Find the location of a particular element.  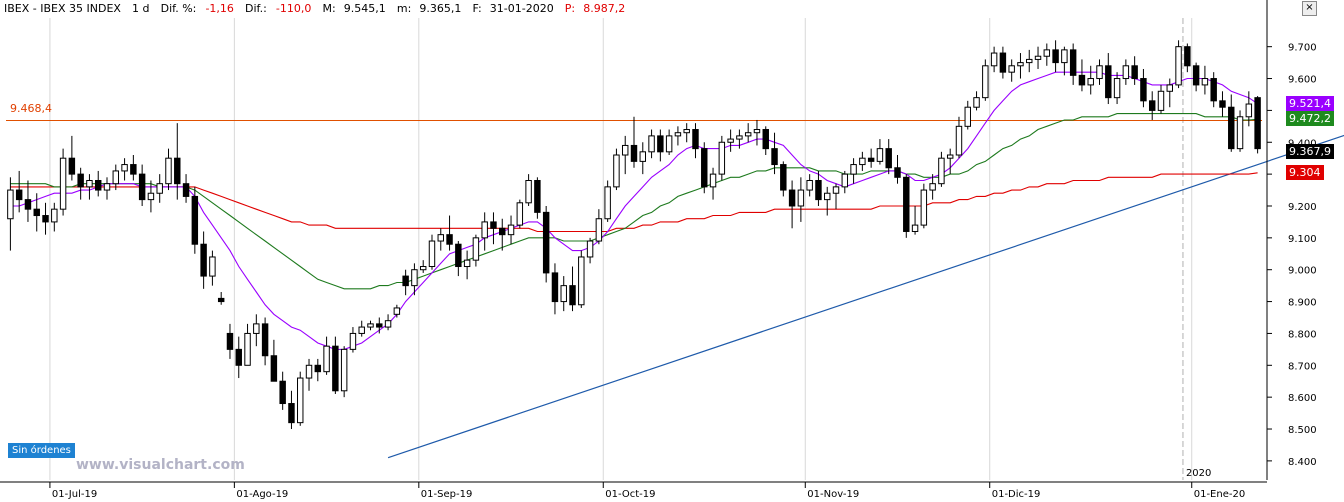

orders-badge: Sin órdenes is located at coordinates (41, 450).